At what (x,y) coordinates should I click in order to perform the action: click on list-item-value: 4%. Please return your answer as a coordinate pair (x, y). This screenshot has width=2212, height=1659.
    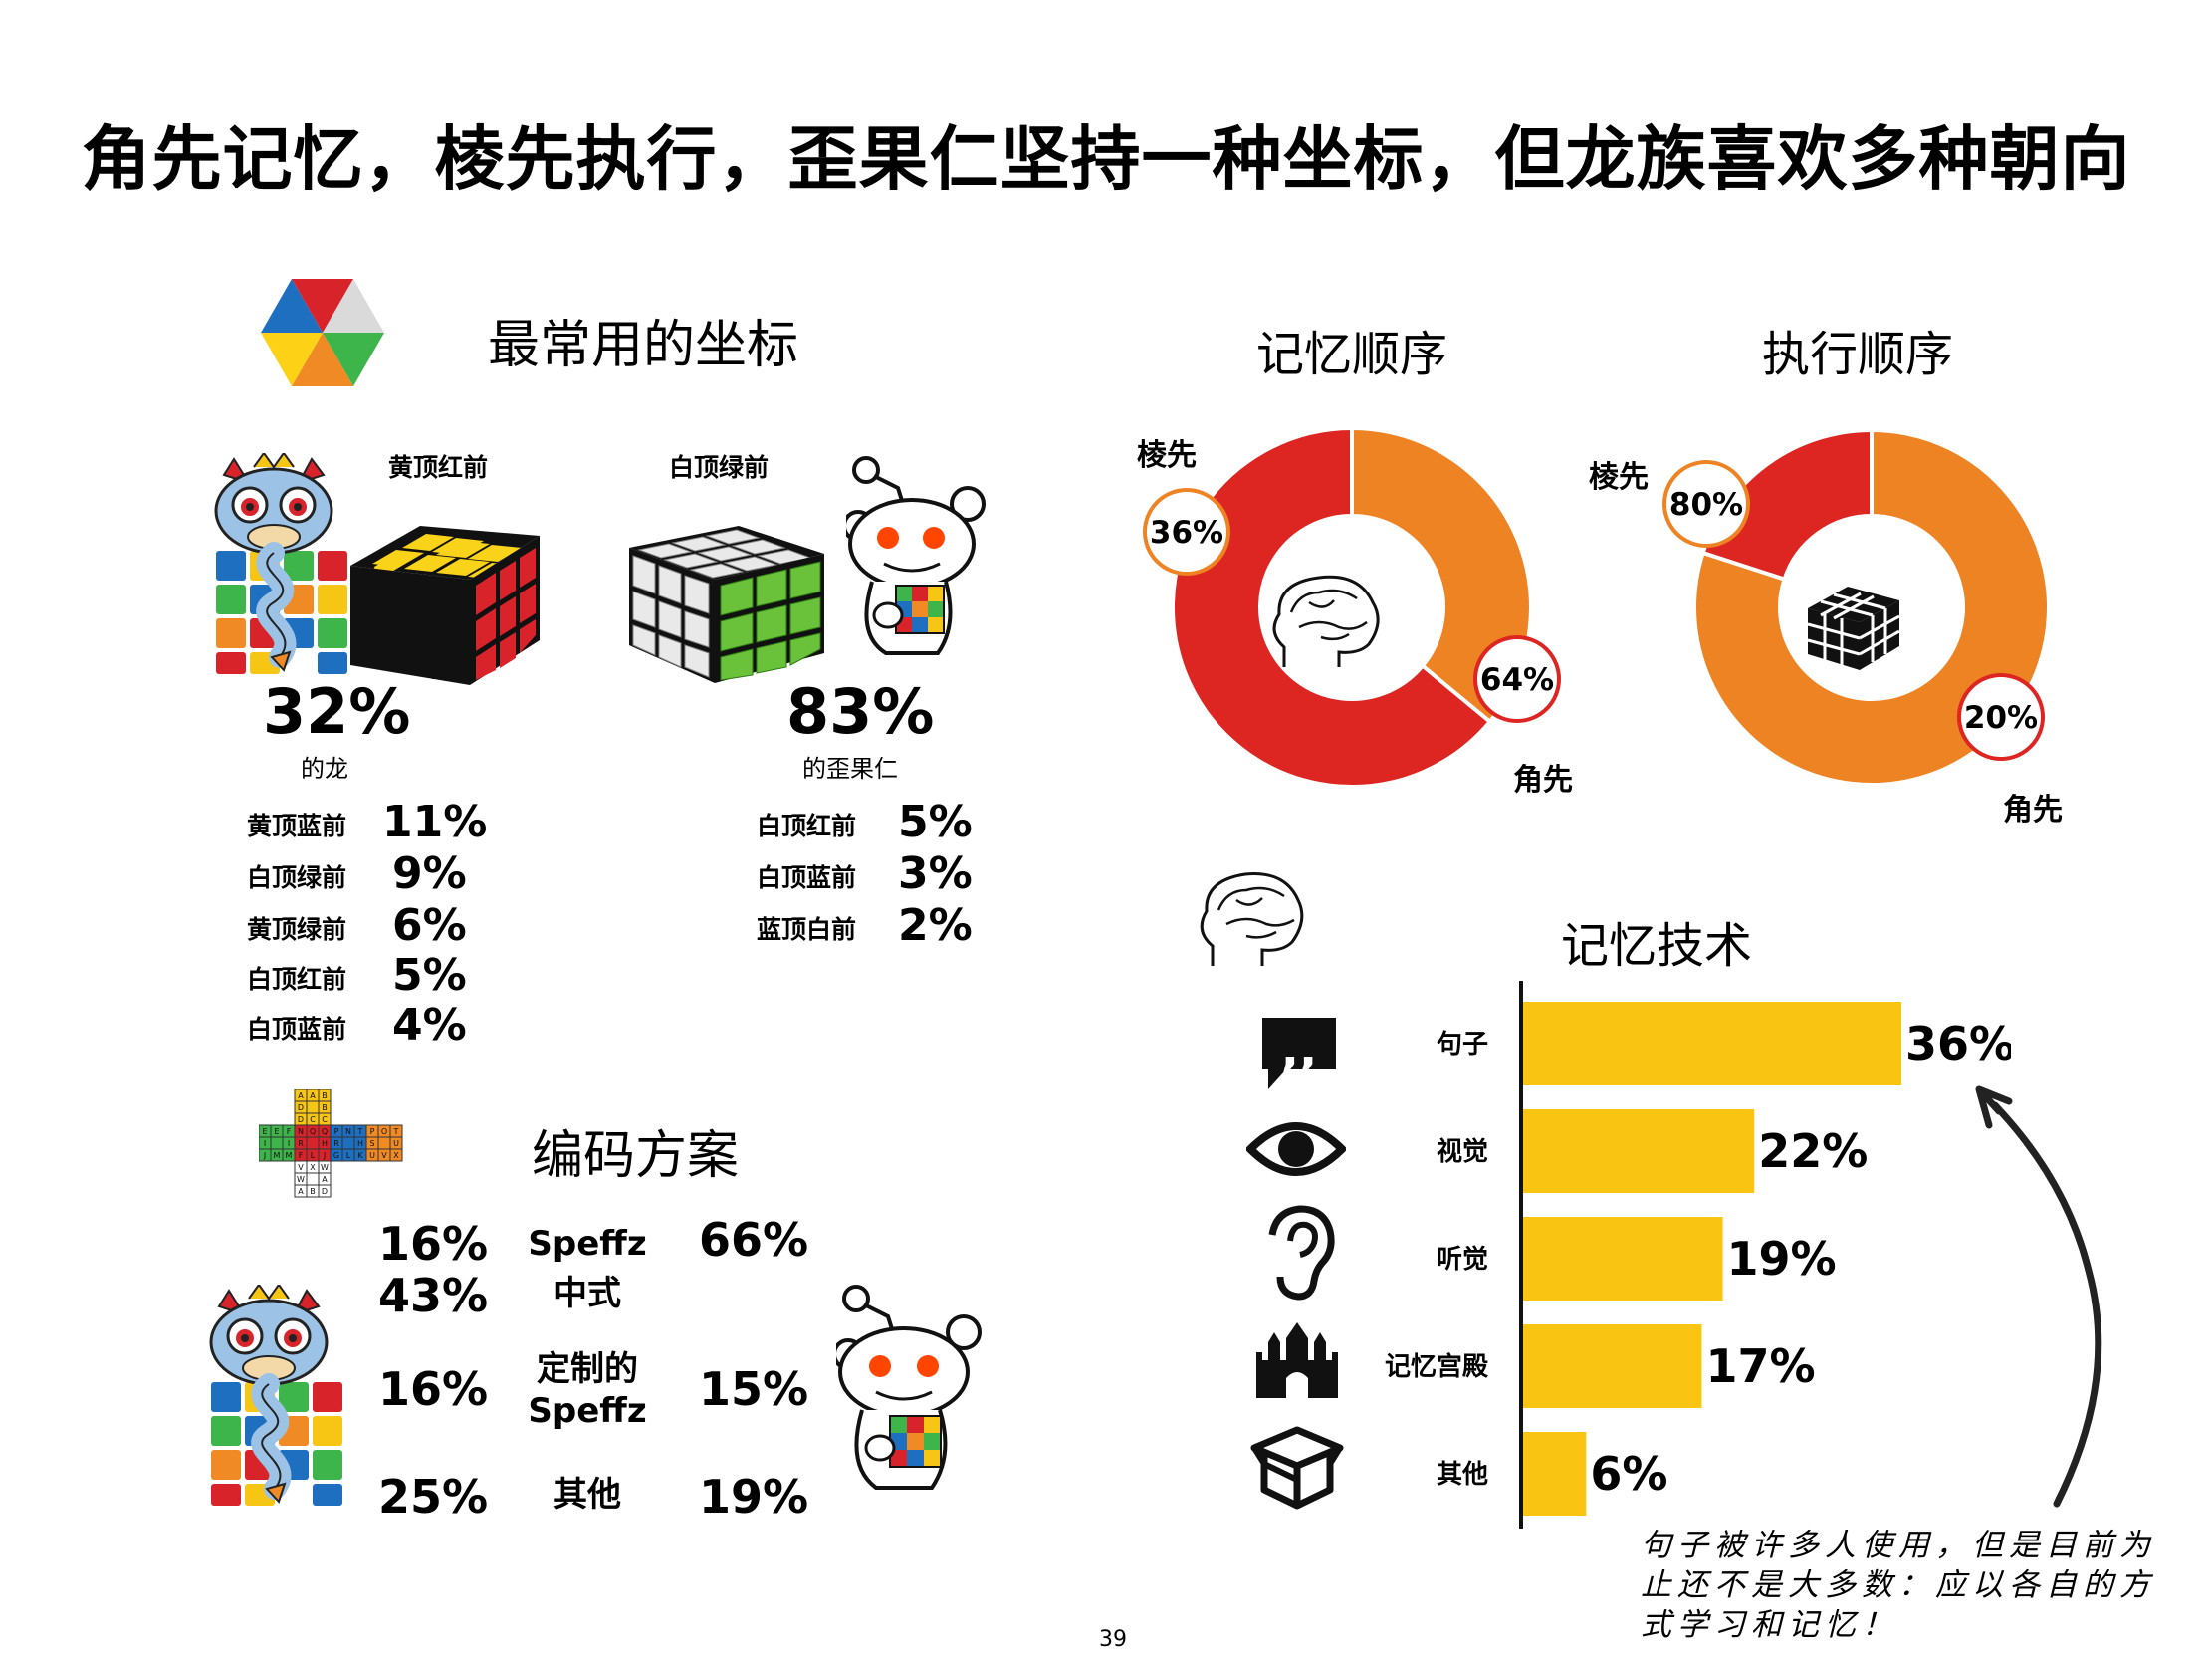
    Looking at the image, I should click on (429, 1025).